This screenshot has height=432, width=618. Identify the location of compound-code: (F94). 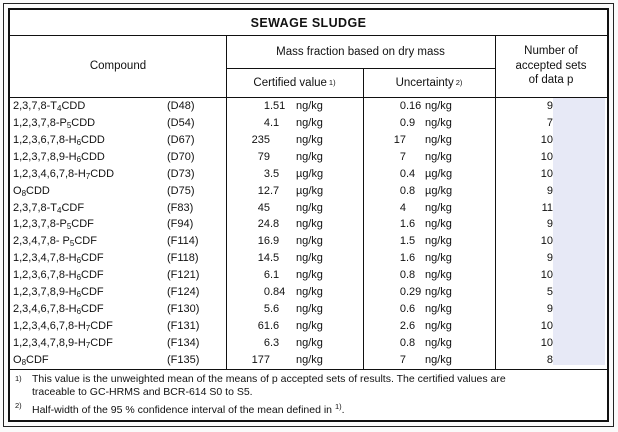
(180, 224).